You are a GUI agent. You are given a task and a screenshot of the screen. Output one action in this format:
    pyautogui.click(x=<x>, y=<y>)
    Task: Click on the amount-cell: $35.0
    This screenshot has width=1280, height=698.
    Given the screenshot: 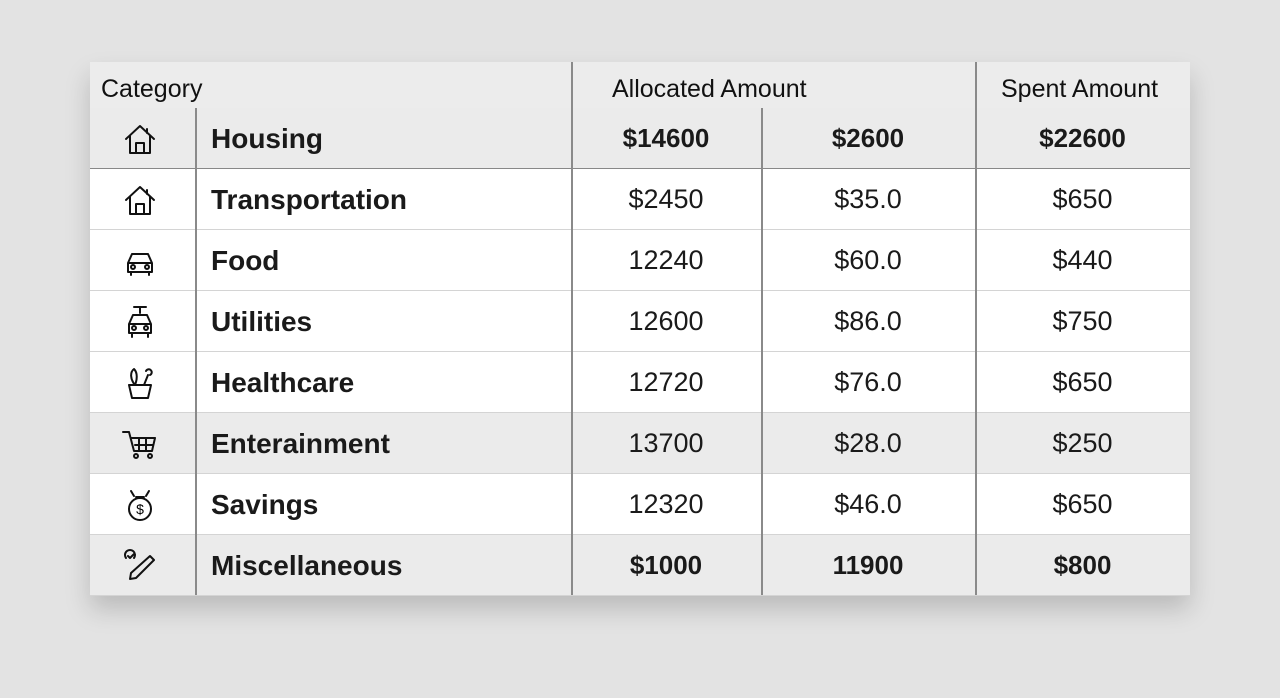 What is the action you would take?
    pyautogui.click(x=868, y=199)
    